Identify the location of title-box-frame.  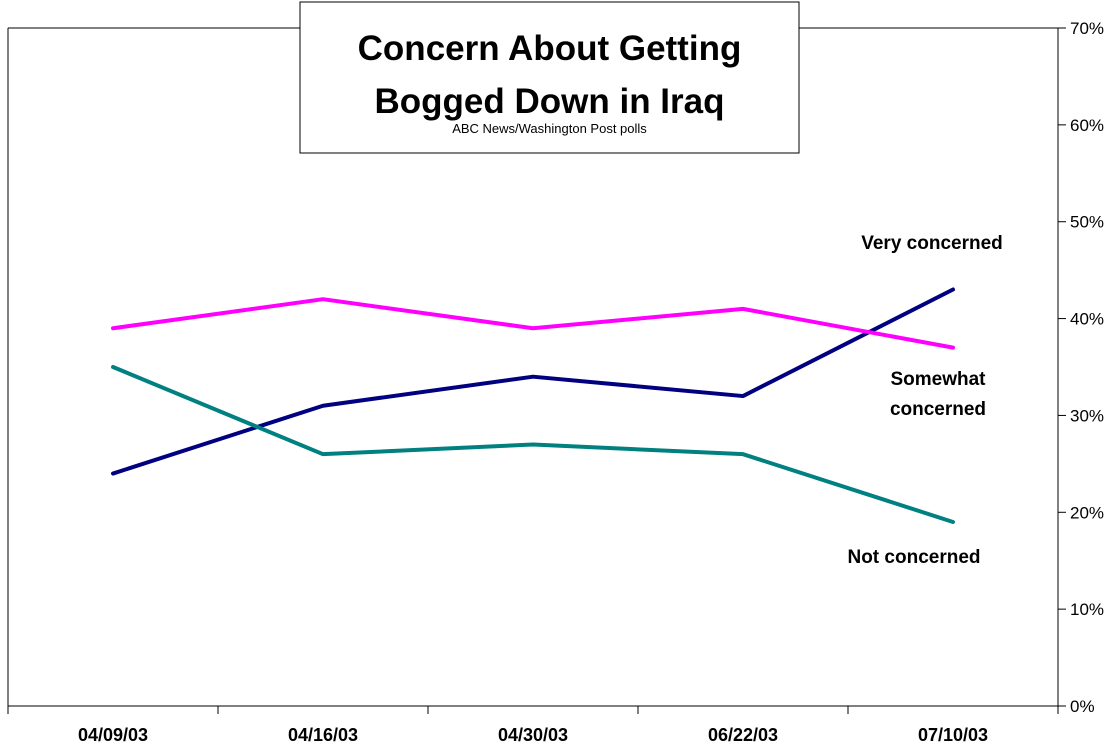
(549, 77).